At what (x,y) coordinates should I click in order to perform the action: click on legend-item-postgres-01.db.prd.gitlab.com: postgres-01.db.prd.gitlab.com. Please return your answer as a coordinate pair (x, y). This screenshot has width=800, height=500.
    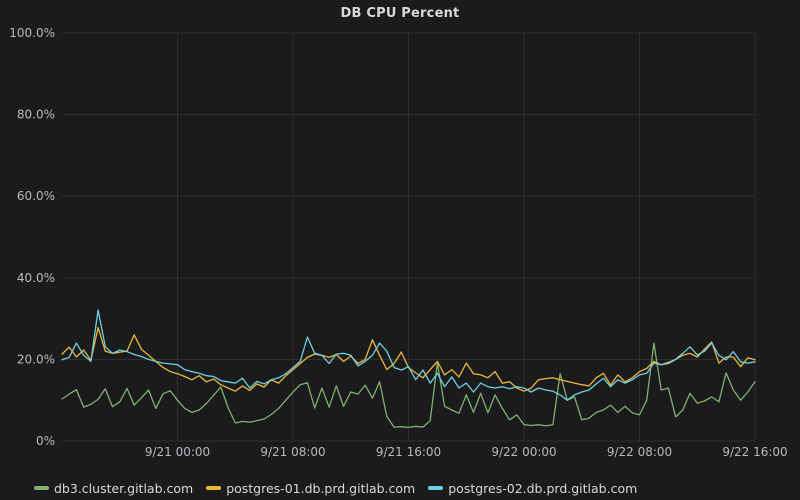
    Looking at the image, I should click on (310, 488).